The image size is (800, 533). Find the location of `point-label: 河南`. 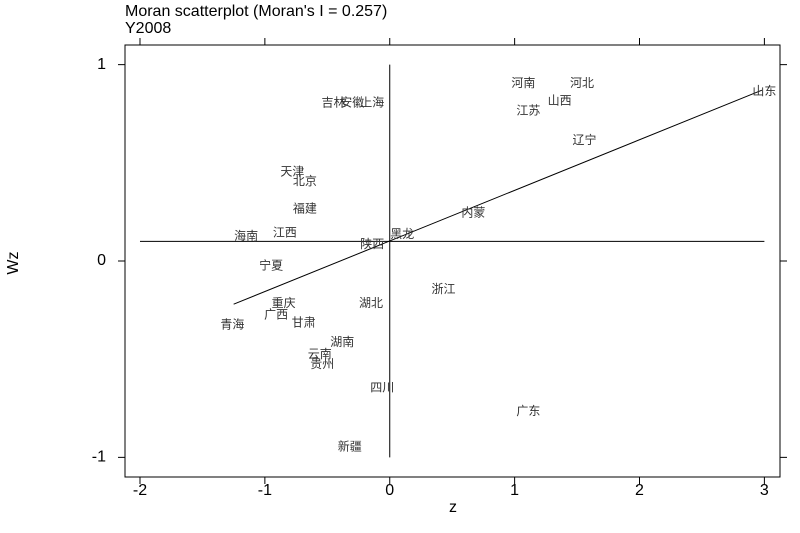

point-label: 河南 is located at coordinates (523, 82).